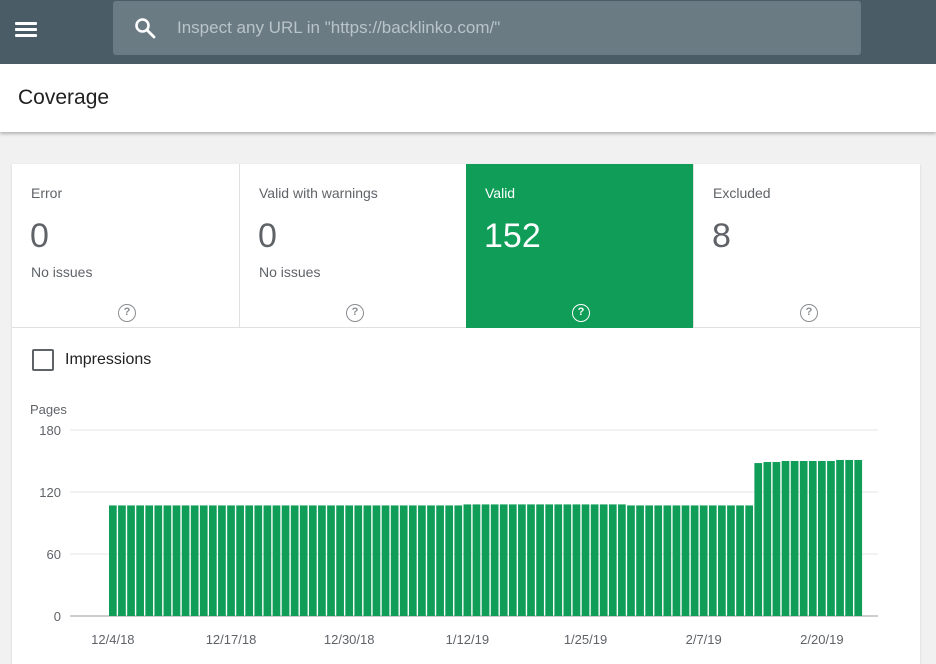  Describe the element at coordinates (43, 360) in the screenshot. I see `impressions-checkbox` at that location.